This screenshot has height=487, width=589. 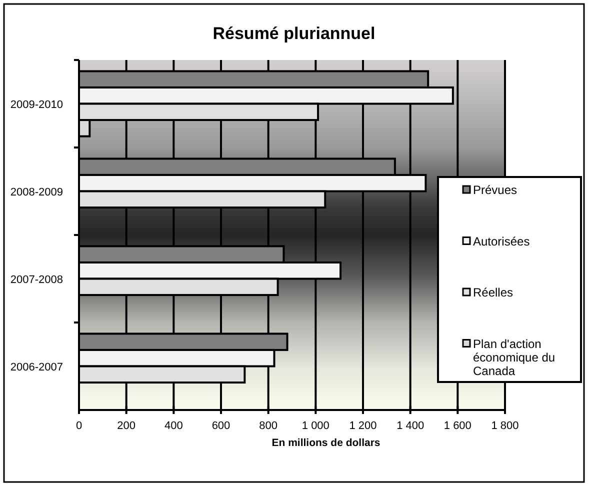 What do you see at coordinates (316, 426) in the screenshot?
I see `x-tick-label: 1 000` at bounding box center [316, 426].